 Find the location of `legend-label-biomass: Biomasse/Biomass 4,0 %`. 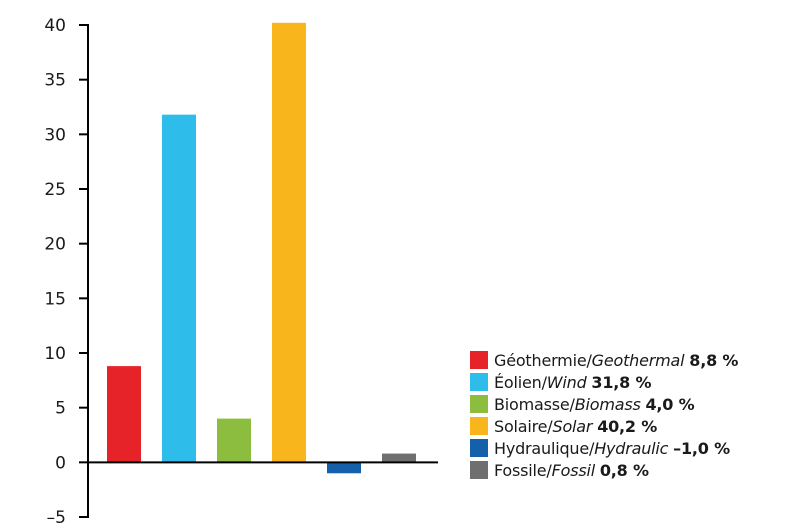

legend-label-biomass: Biomasse/Biomass 4,0 % is located at coordinates (594, 404).